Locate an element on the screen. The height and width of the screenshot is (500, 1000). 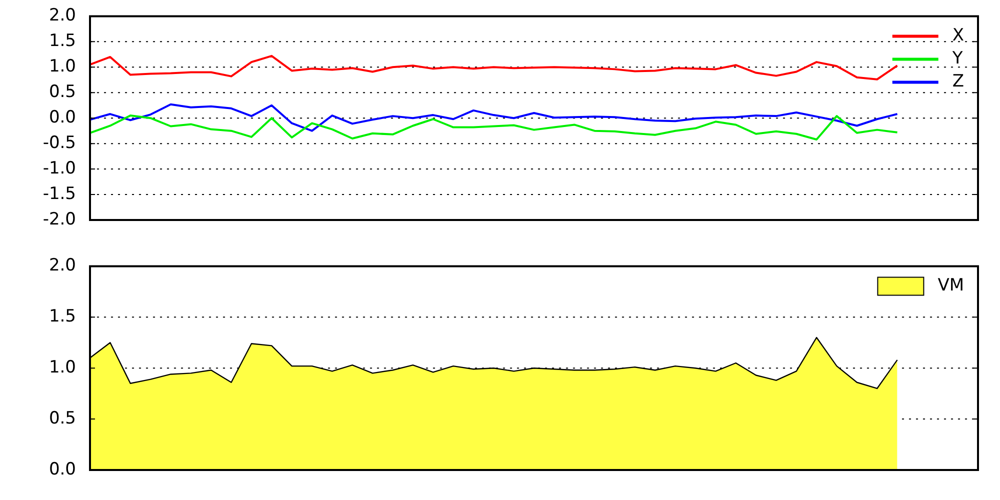
legend-label: X is located at coordinates (958, 36).